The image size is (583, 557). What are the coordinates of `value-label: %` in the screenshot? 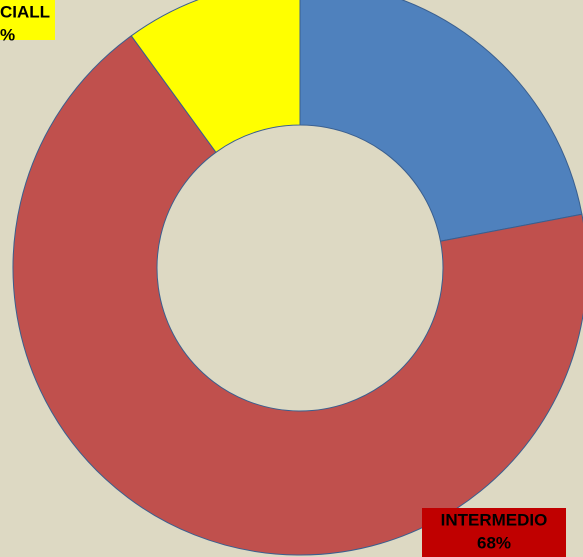 It's located at (7, 34).